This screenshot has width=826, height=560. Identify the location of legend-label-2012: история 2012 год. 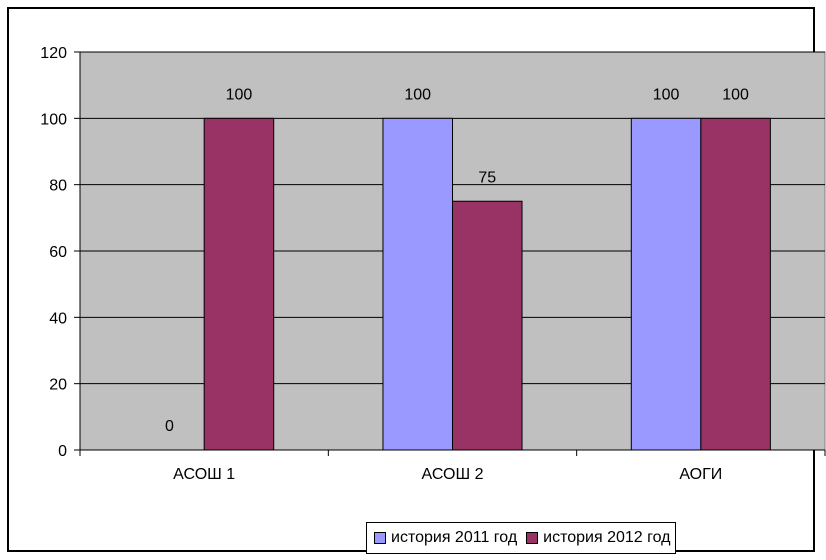
(607, 537).